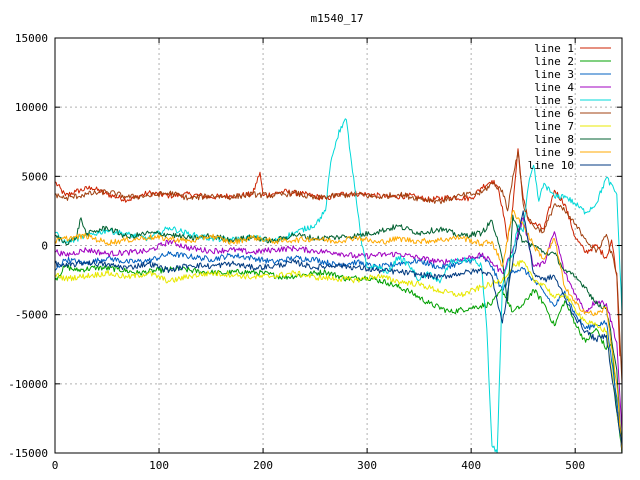 This screenshot has height=480, width=640. Describe the element at coordinates (575, 465) in the screenshot. I see `x-tick-label: 500` at that location.